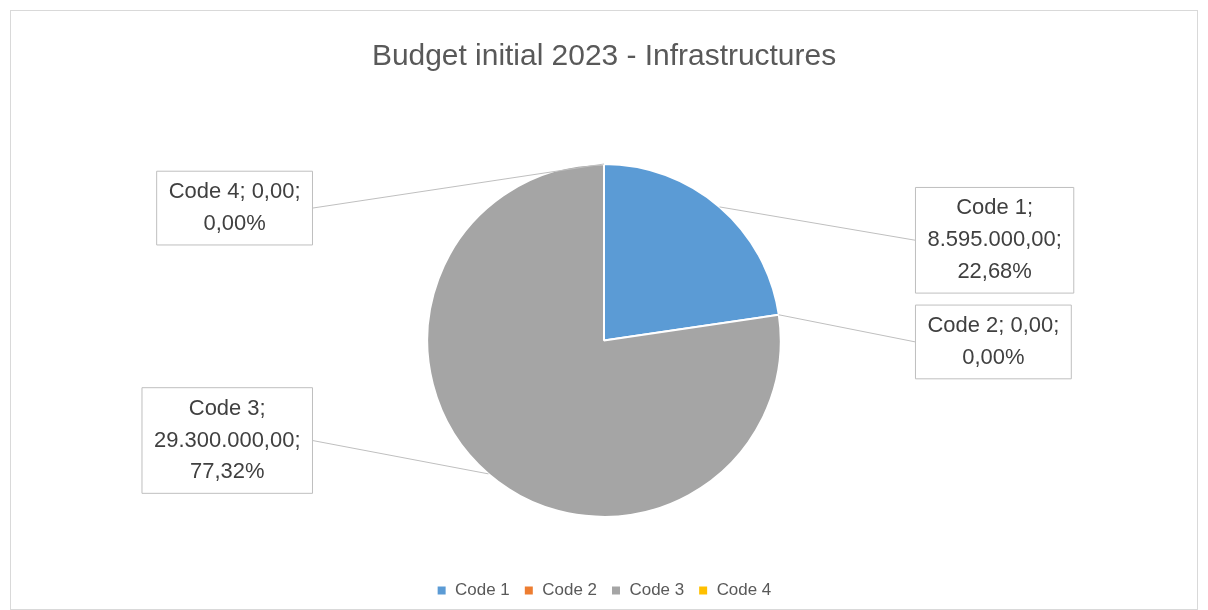  I want to click on text: Code 2; 0,00; 0,00%, so click(993, 340).